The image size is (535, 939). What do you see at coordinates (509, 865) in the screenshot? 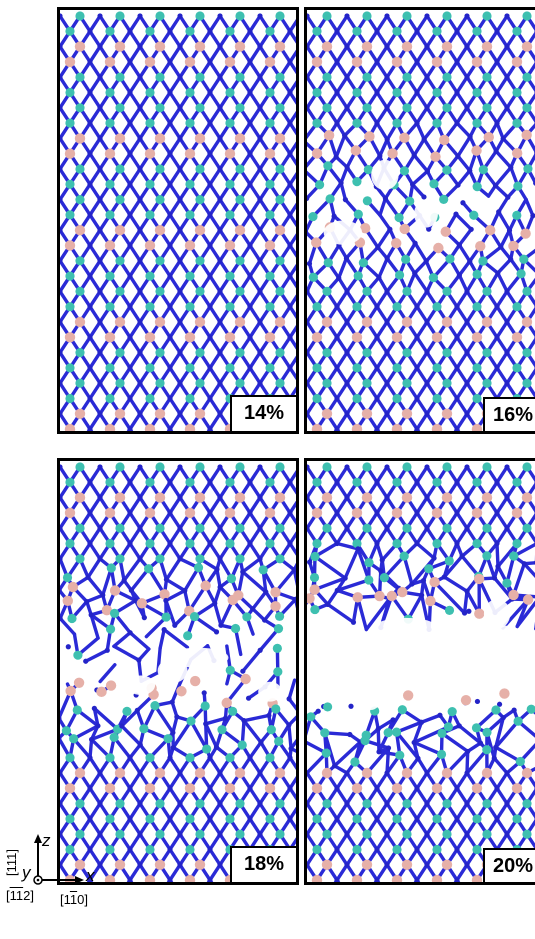
I see `strain-label: 20%` at bounding box center [509, 865].